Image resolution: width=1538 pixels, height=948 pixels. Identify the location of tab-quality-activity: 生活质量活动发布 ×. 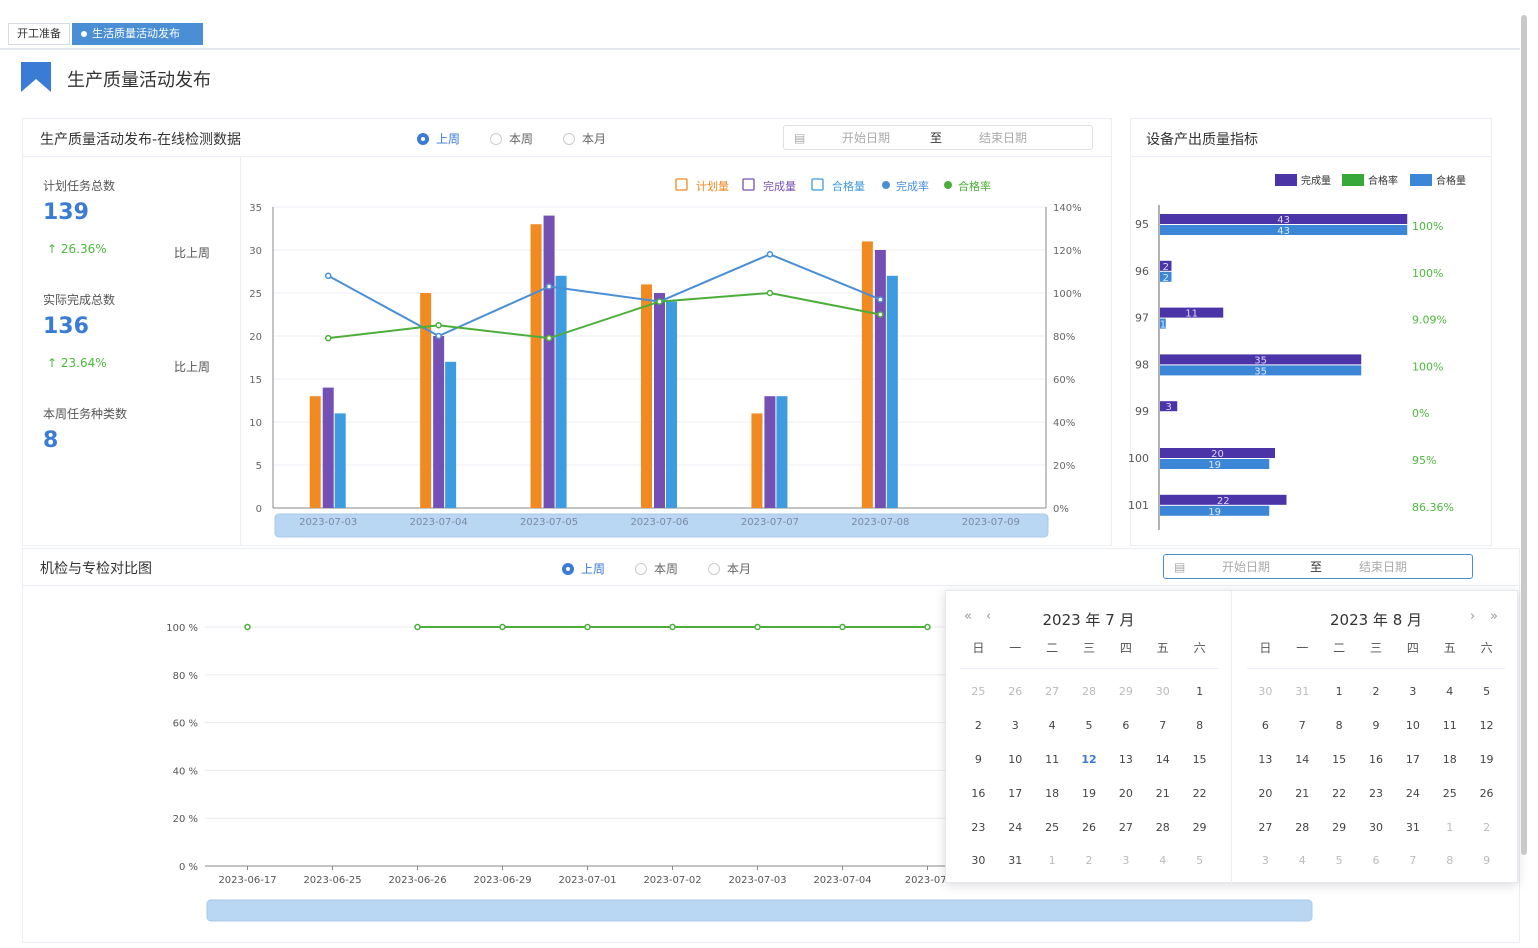
(137, 41).